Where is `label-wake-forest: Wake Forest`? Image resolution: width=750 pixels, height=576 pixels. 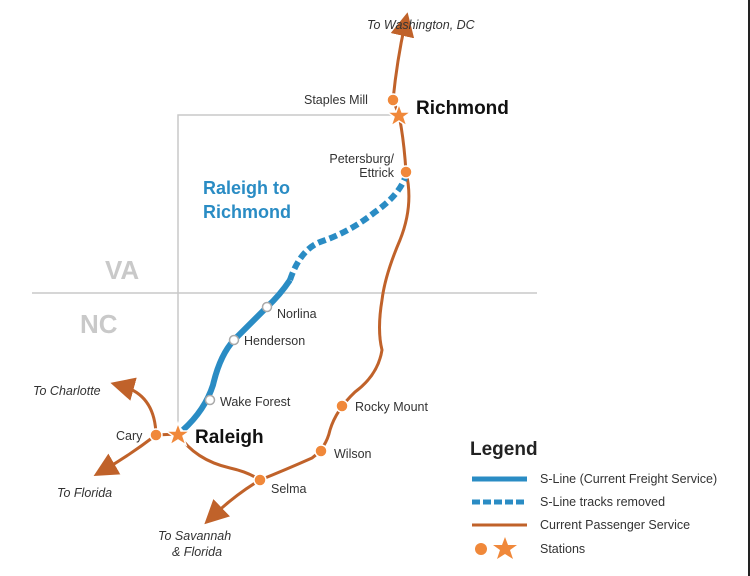
label-wake-forest: Wake Forest is located at coordinates (255, 402).